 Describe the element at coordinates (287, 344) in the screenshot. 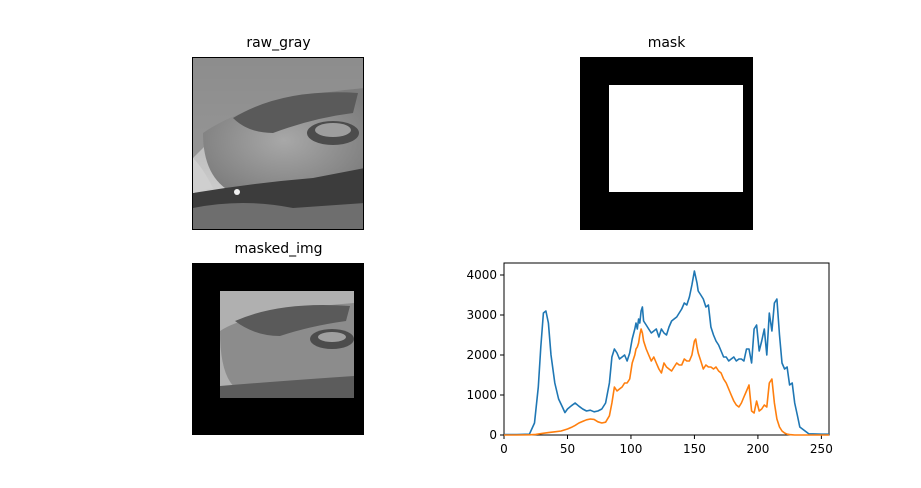

I see `masked-photo-window` at that location.